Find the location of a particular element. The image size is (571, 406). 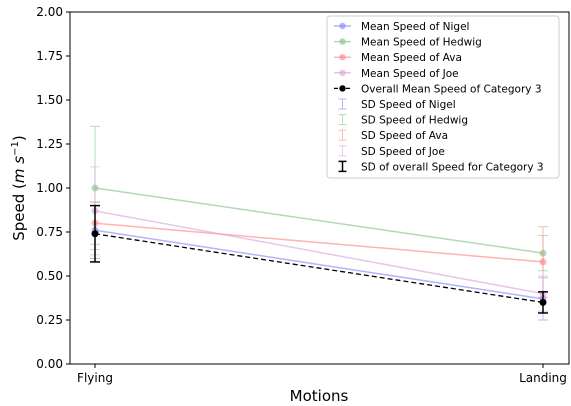

legend-label: SD Speed of Ava is located at coordinates (404, 136).